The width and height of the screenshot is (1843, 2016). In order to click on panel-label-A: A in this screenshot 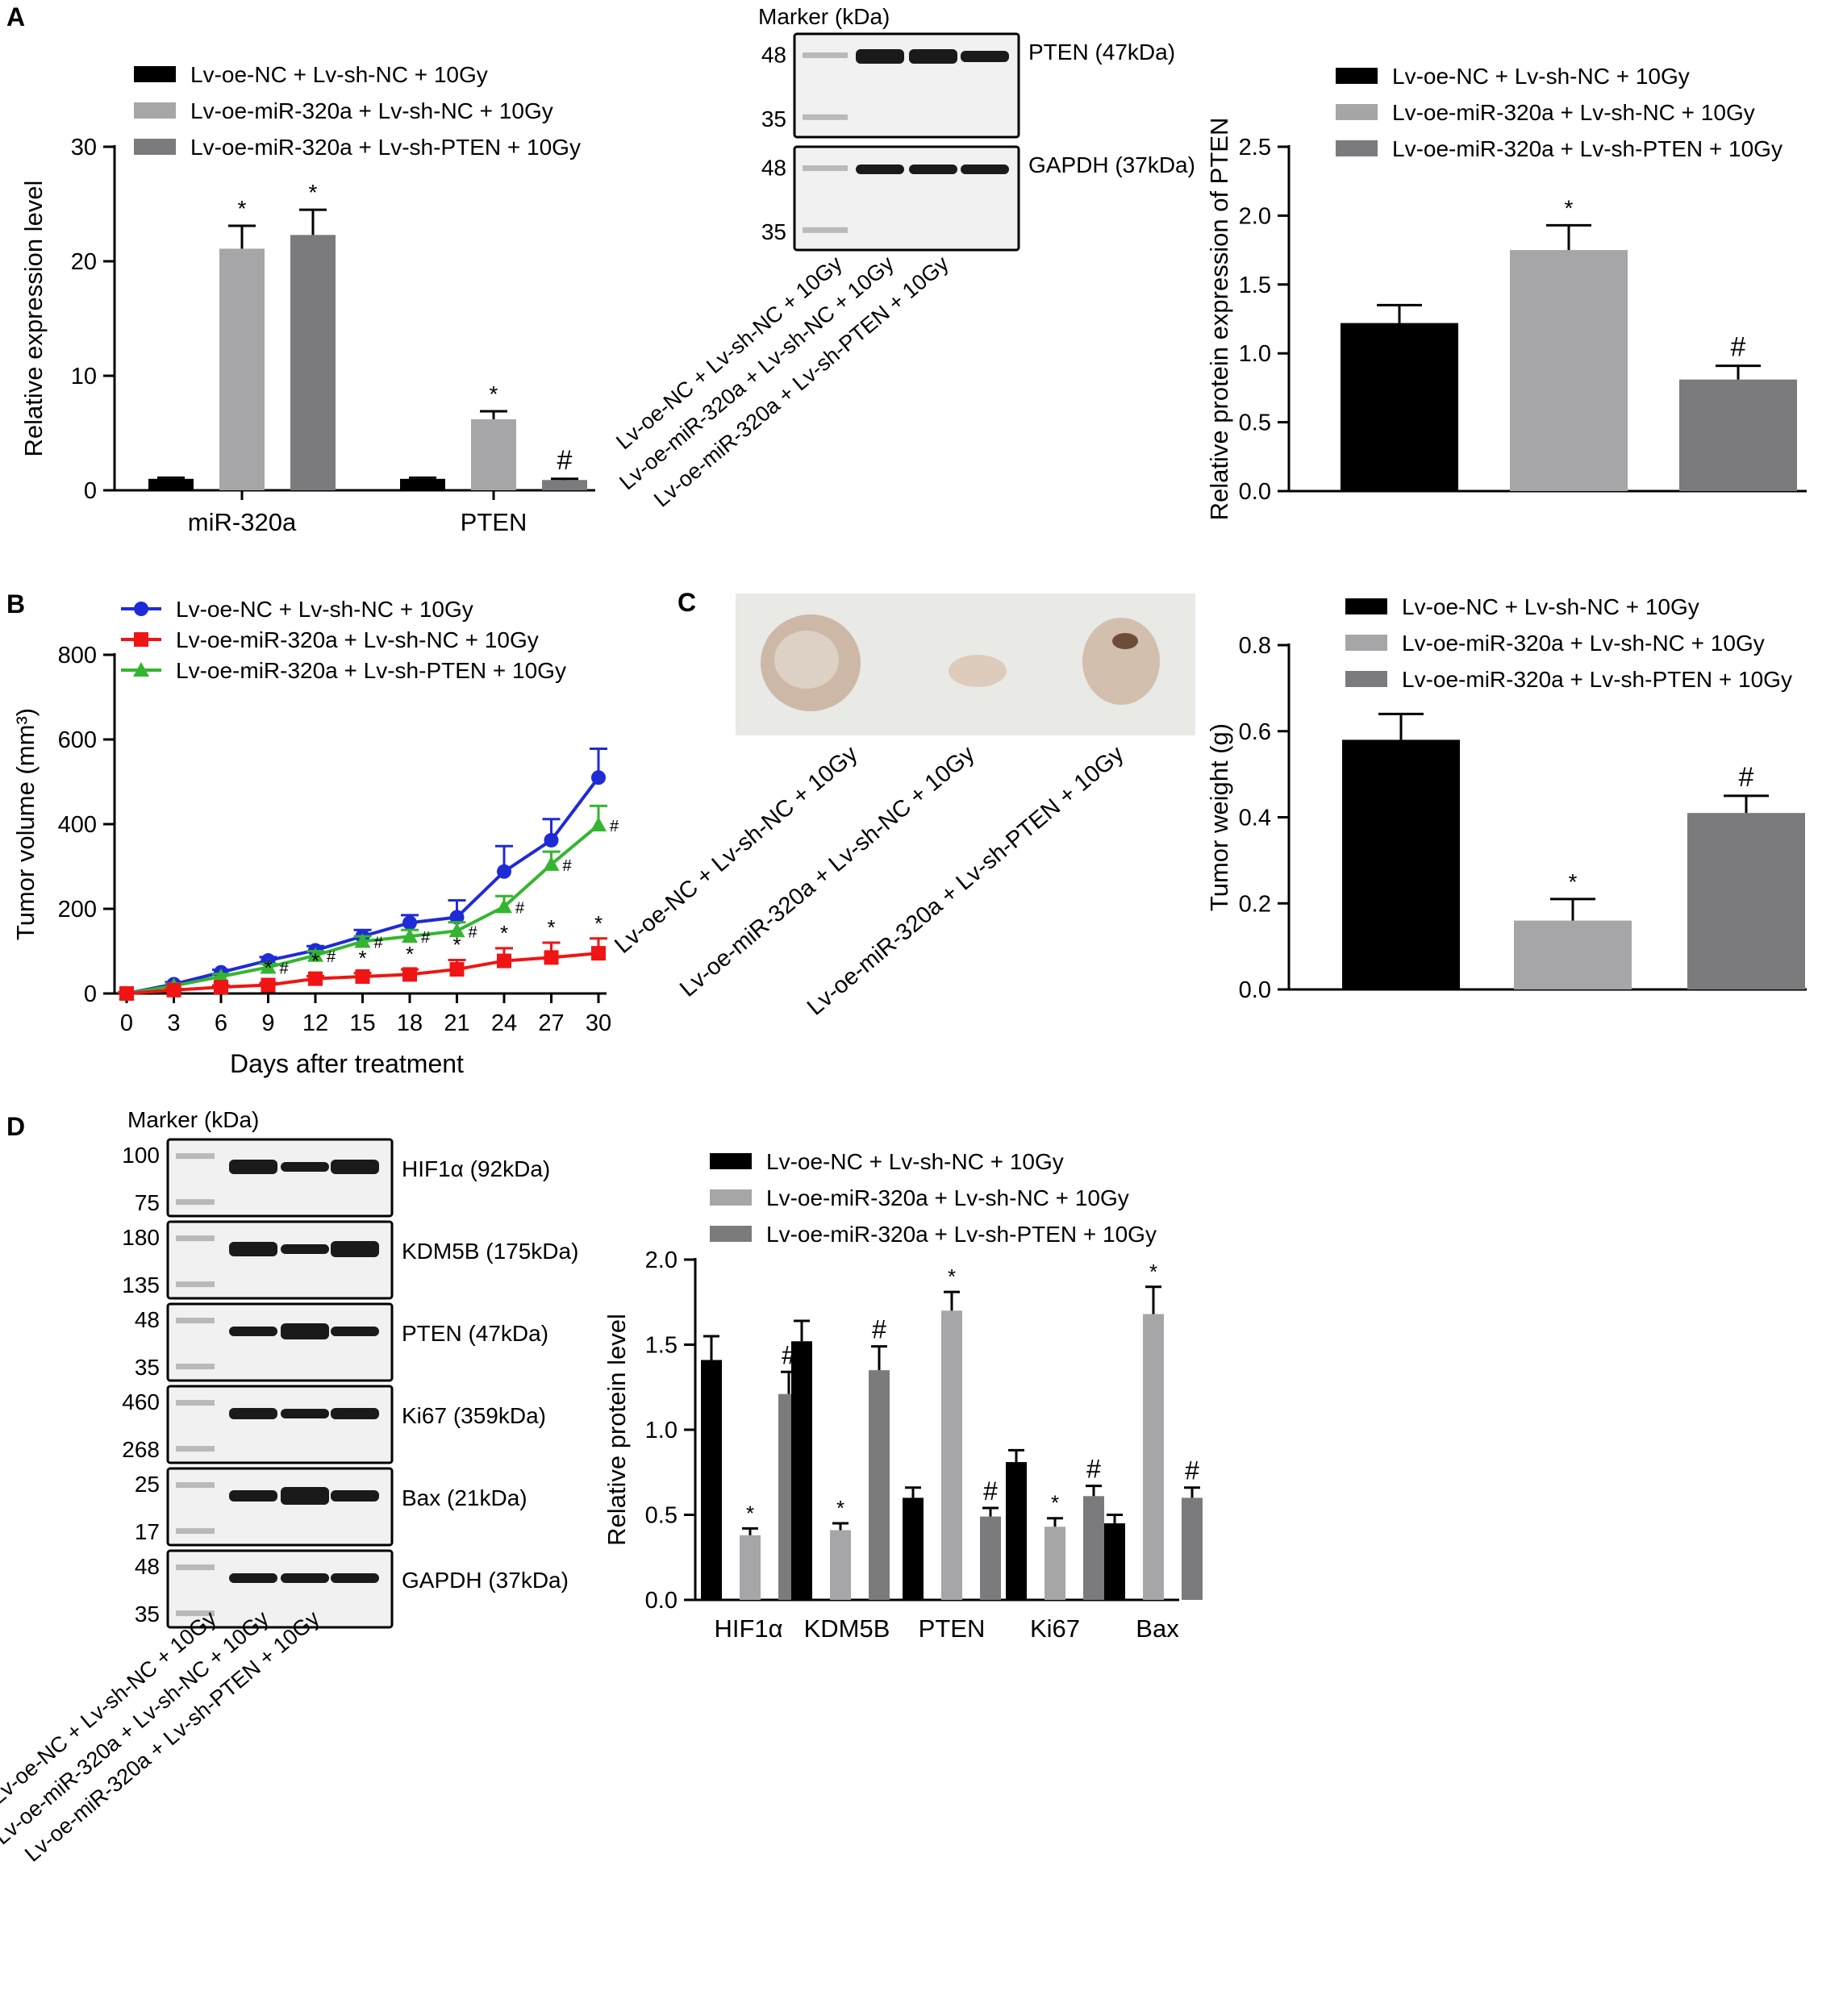, I will do `click(15, 16)`.